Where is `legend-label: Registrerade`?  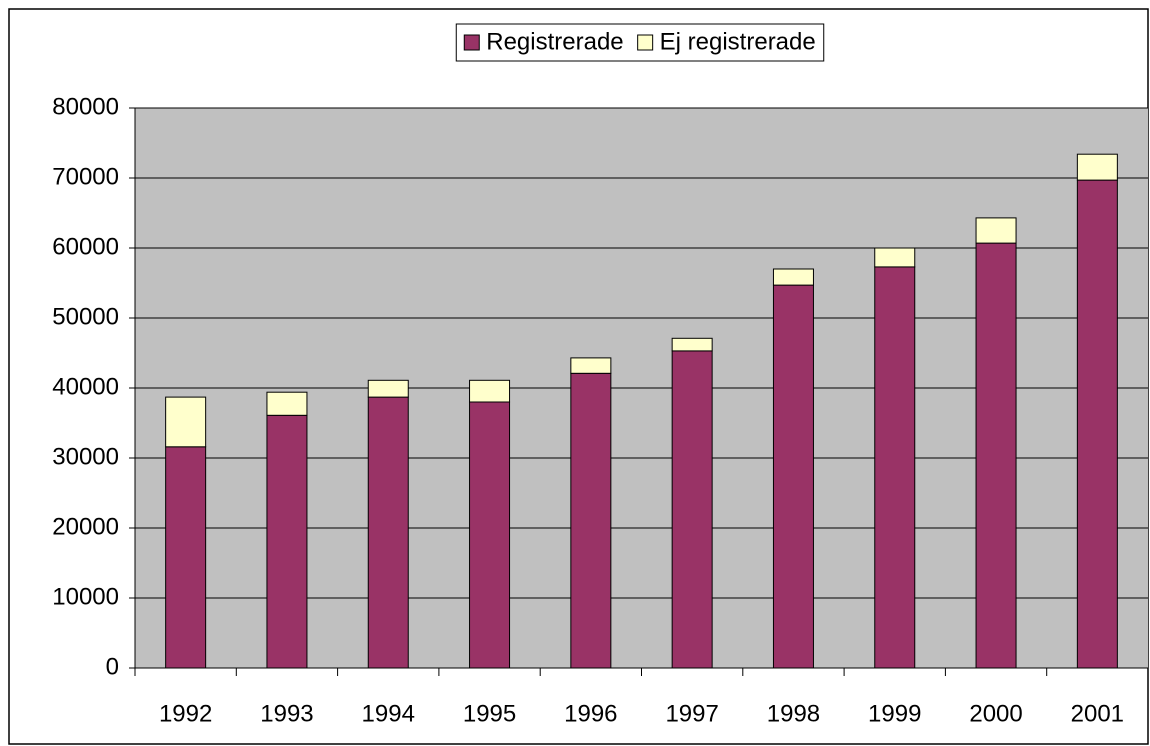 legend-label: Registrerade is located at coordinates (554, 41).